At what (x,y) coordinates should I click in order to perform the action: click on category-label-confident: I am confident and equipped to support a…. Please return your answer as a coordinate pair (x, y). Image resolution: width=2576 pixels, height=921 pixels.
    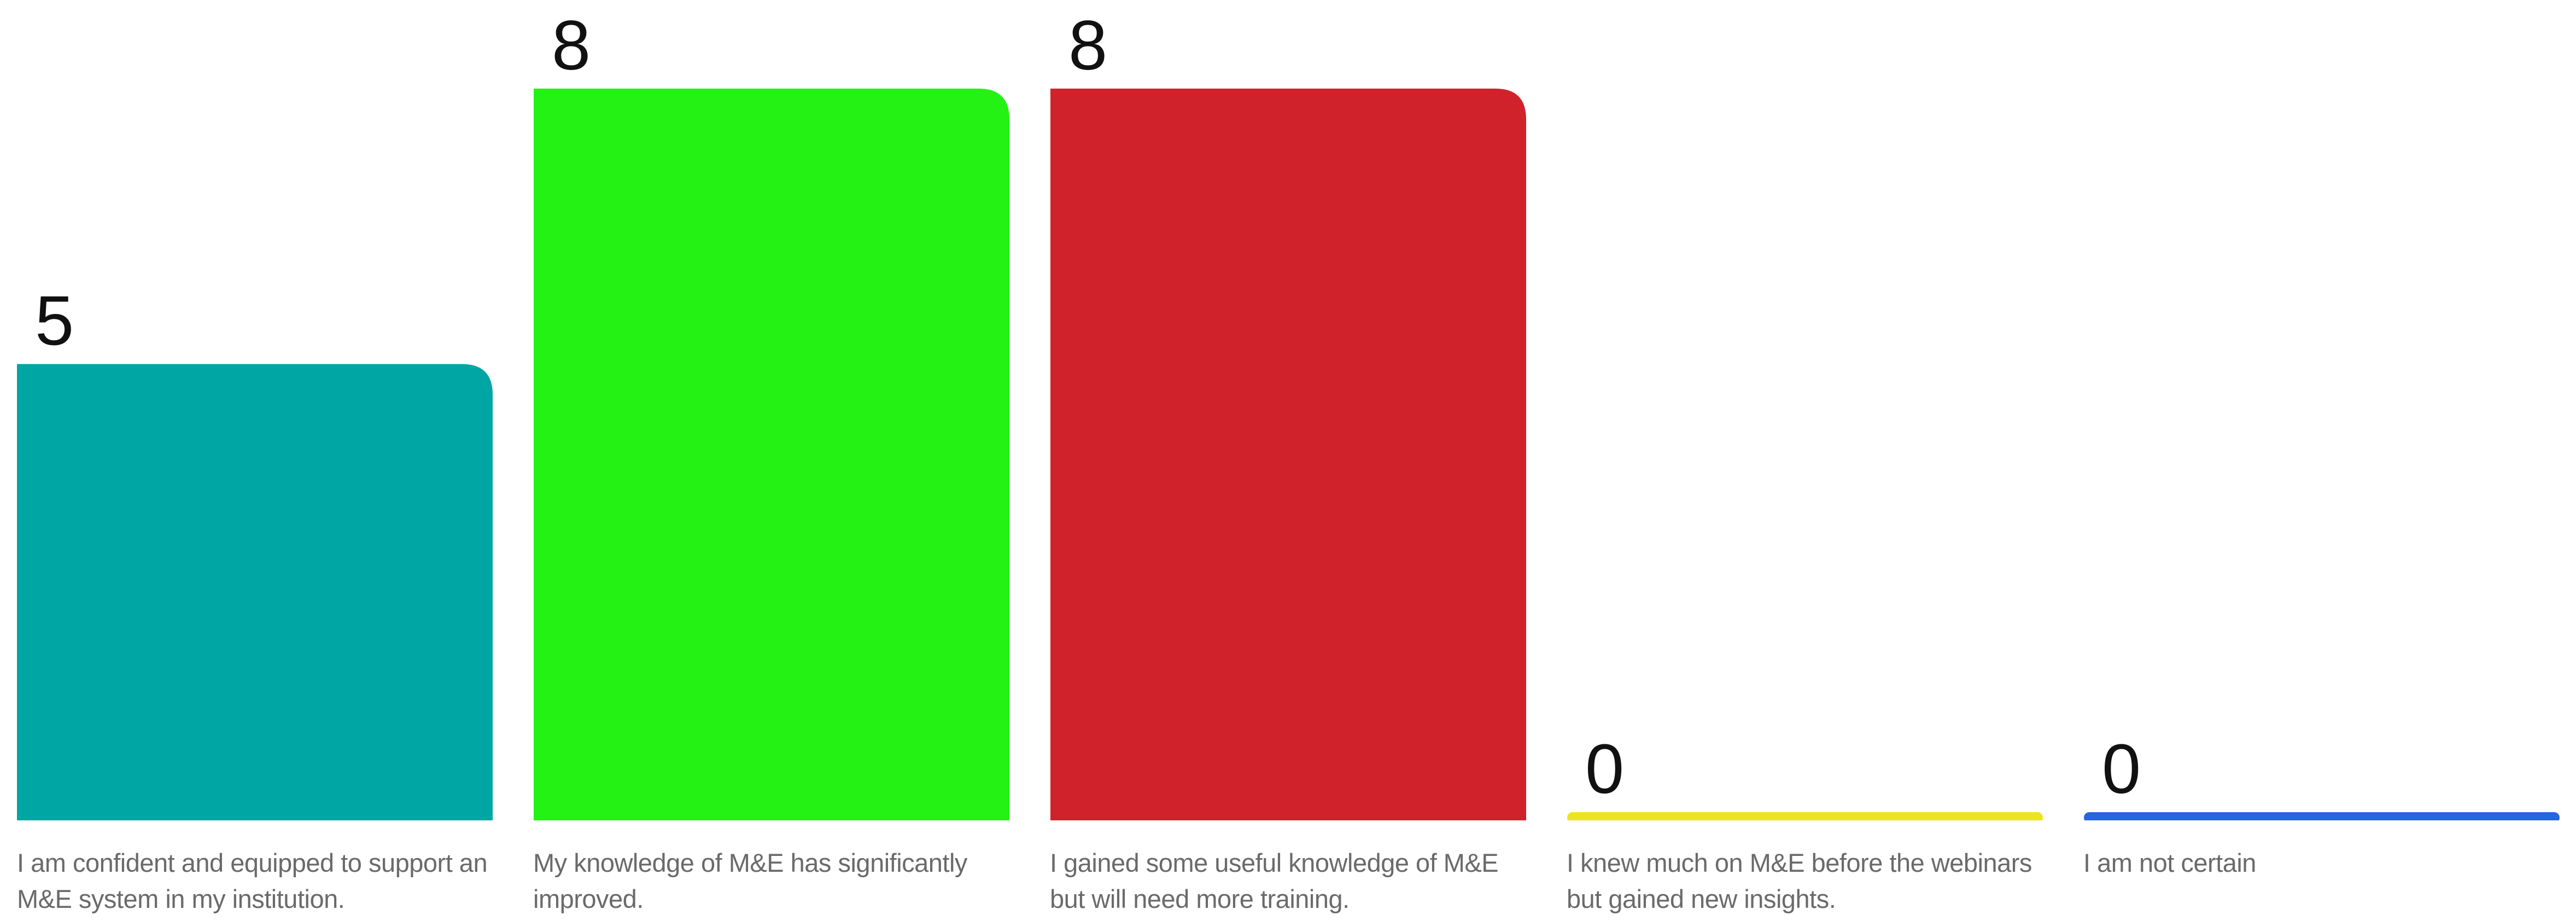
    Looking at the image, I should click on (252, 880).